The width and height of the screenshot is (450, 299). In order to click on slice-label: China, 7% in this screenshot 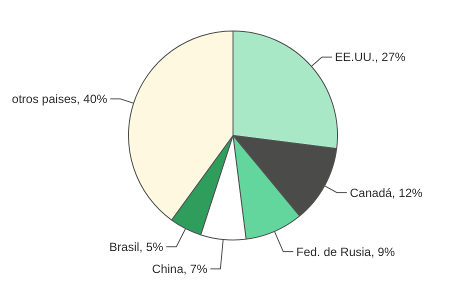, I will do `click(180, 269)`.